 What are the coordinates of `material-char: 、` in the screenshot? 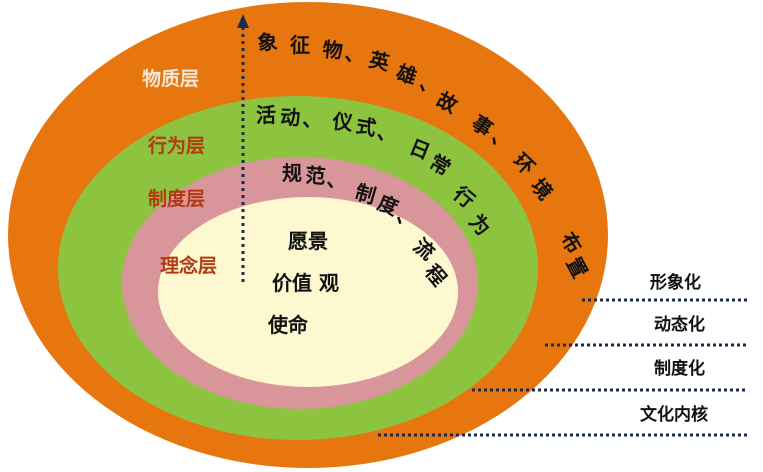 It's located at (354, 54).